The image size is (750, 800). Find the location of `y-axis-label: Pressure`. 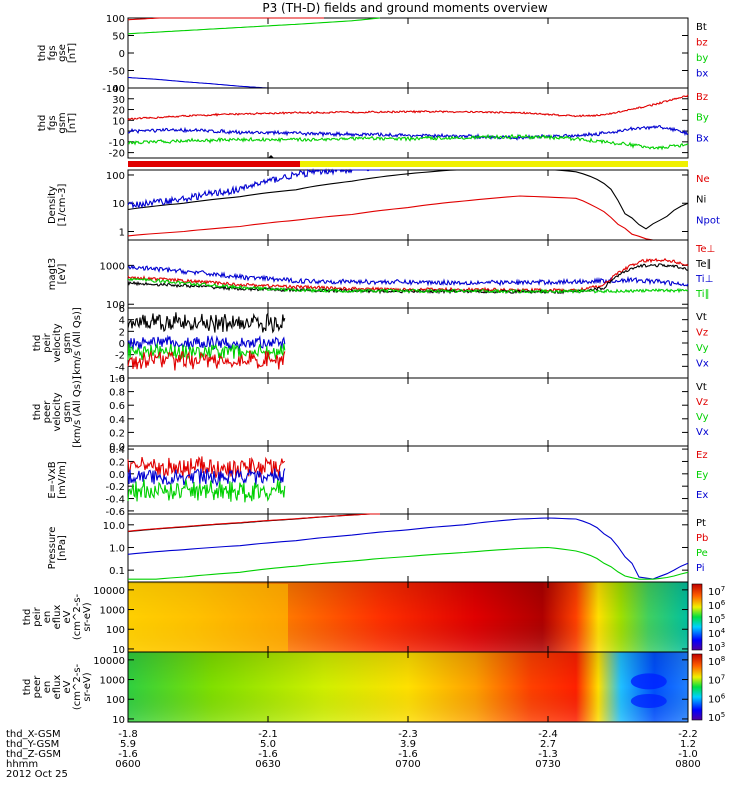

y-axis-label: Pressure is located at coordinates (52, 548).